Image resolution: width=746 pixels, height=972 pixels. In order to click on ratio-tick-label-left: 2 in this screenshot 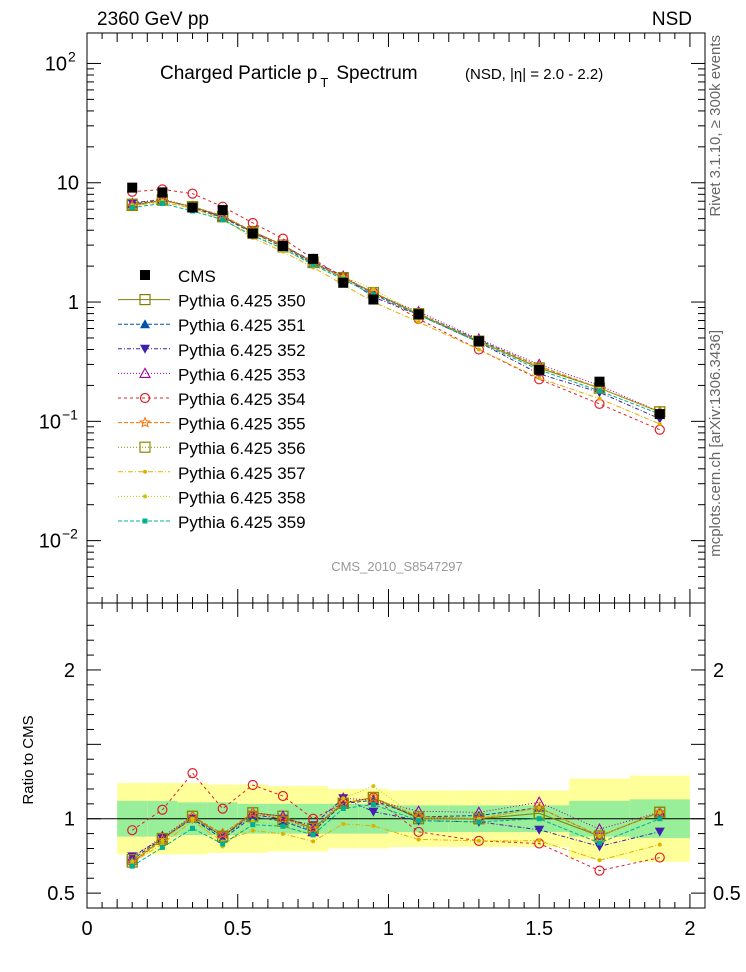, I will do `click(69, 671)`.